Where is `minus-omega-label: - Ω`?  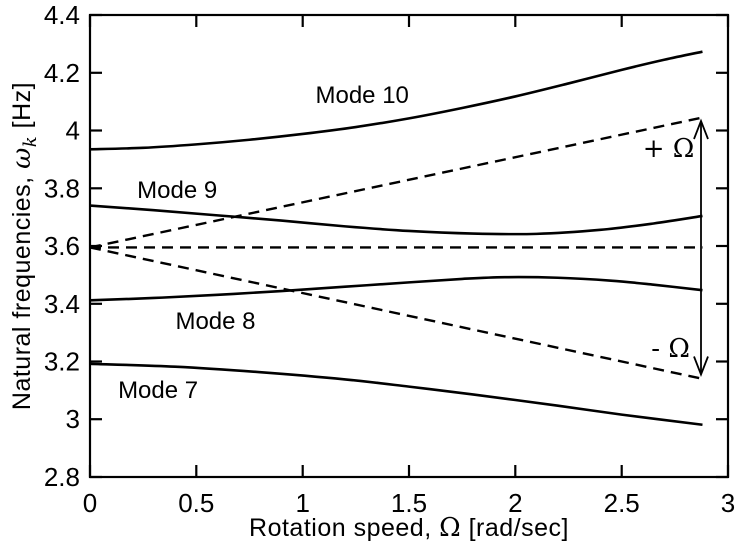
minus-omega-label: - Ω is located at coordinates (670, 349).